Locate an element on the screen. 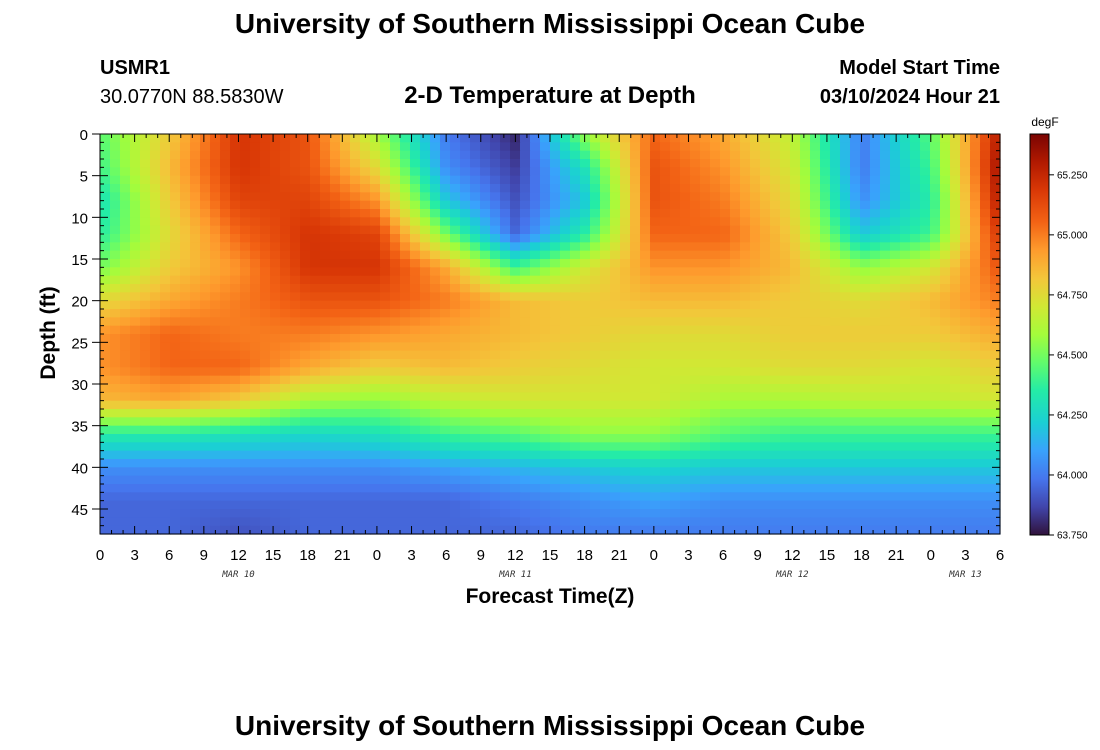 This screenshot has width=1100, height=750. x-tick-label: 6 is located at coordinates (446, 555).